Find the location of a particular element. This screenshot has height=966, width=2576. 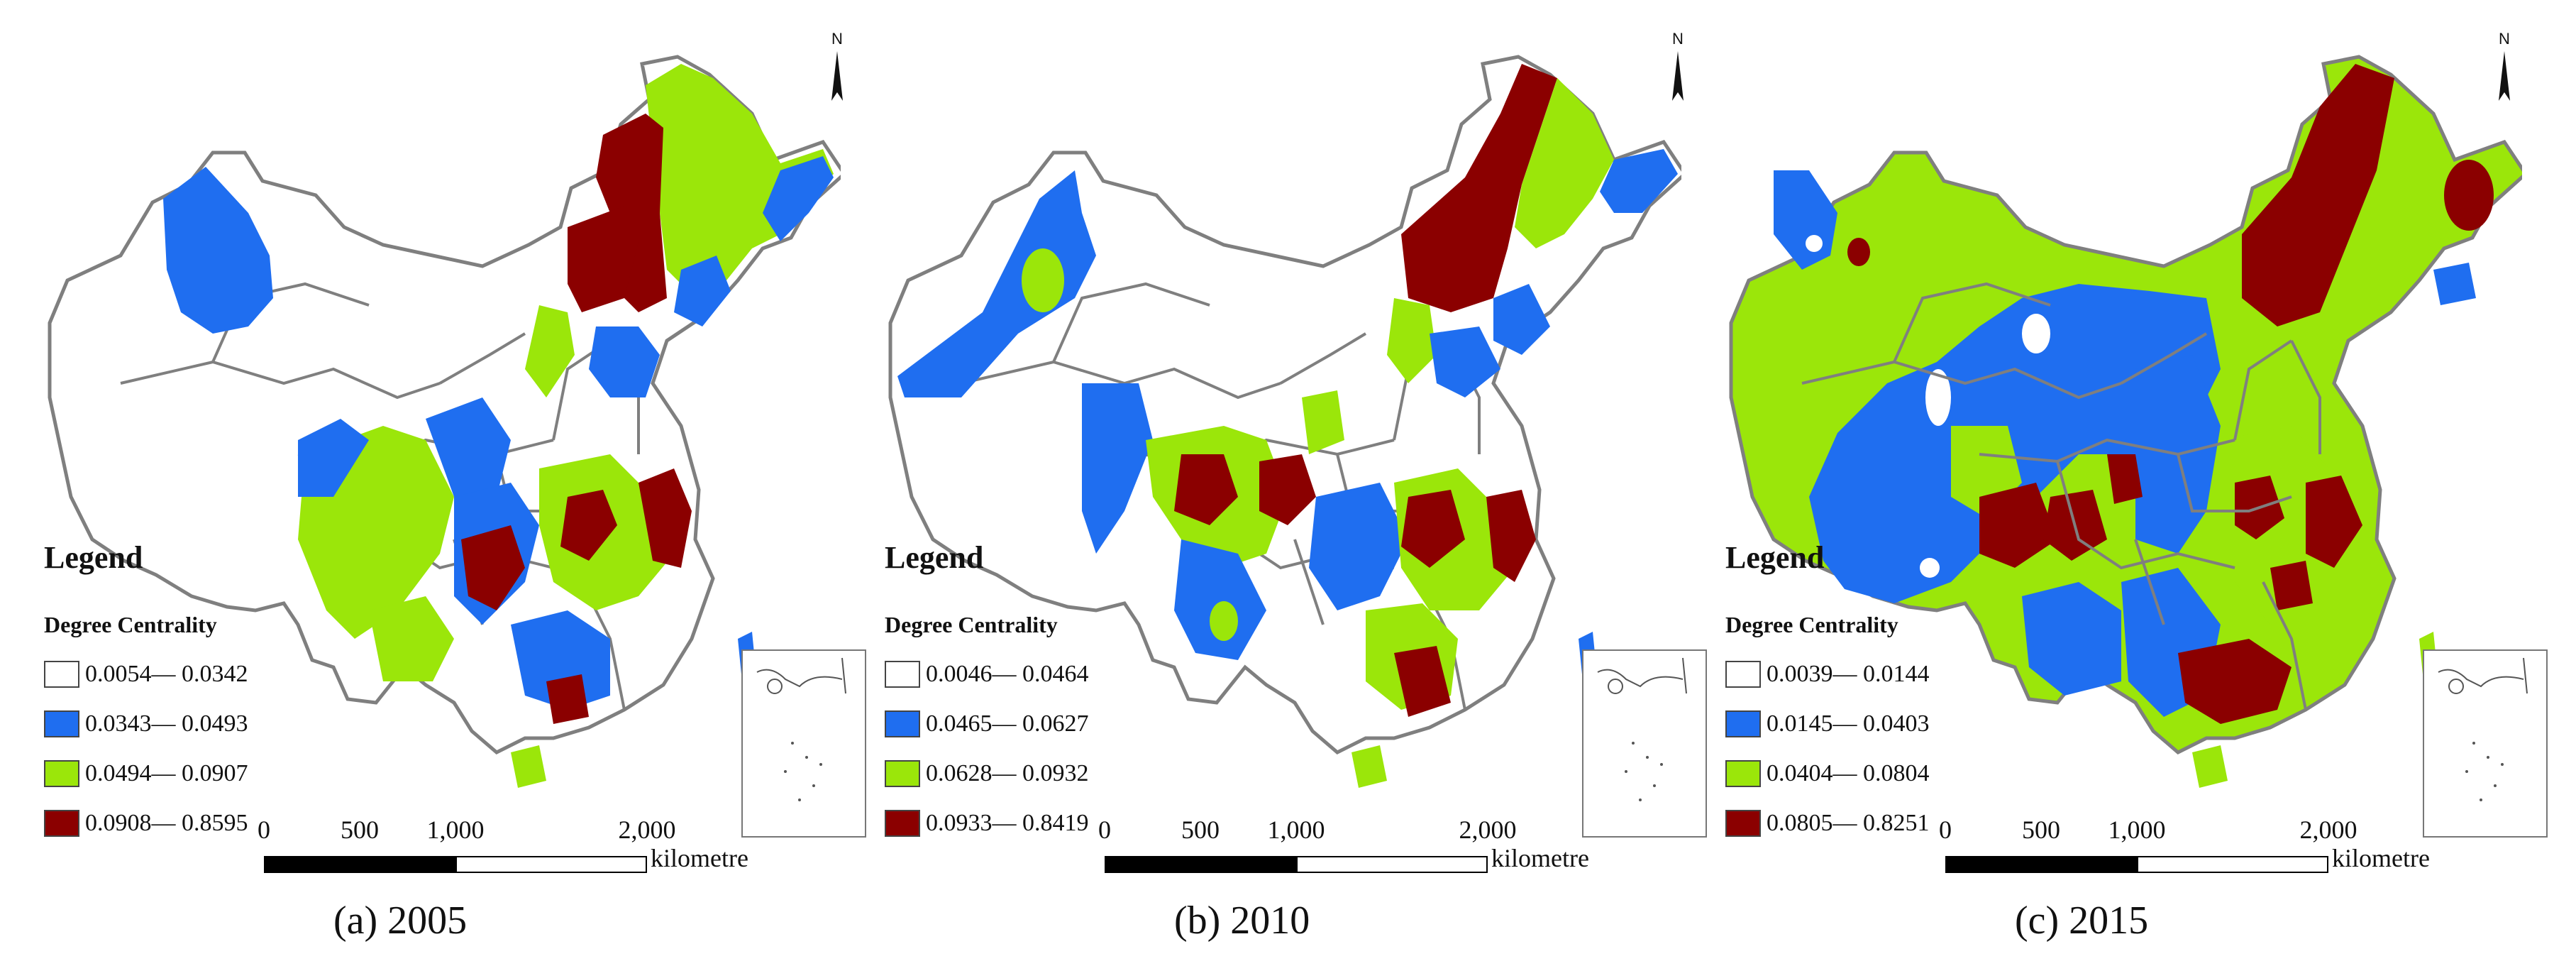

legend-label: 0.0054— 0.0342 is located at coordinates (166, 674).